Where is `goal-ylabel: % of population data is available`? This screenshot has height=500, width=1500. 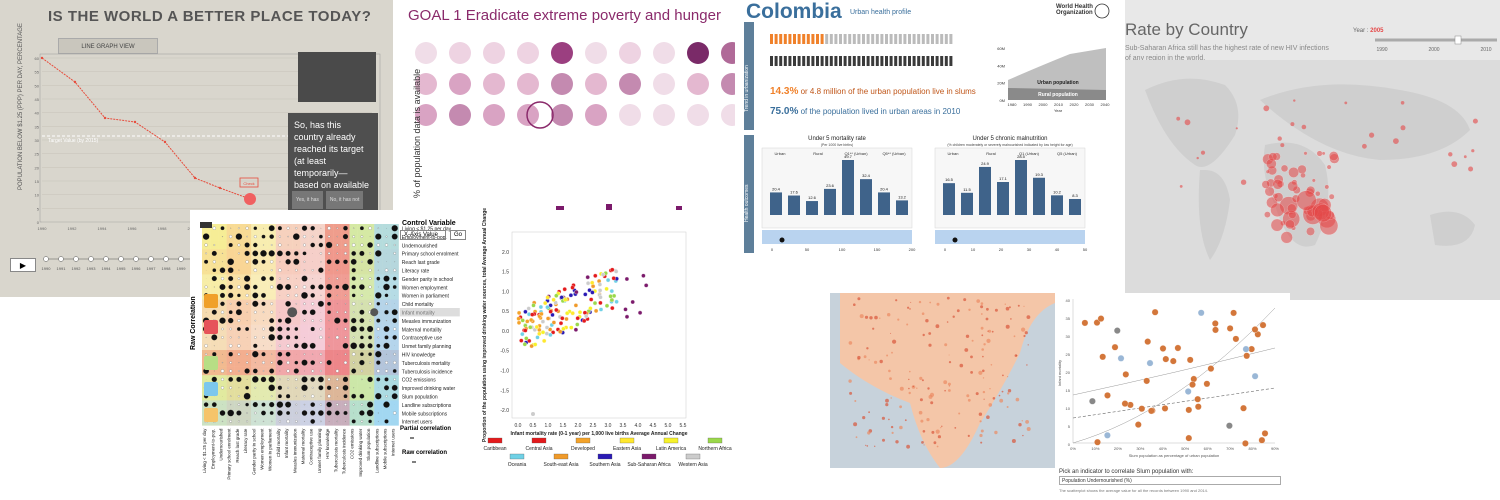 goal-ylabel: % of population data is available is located at coordinates (417, 133).